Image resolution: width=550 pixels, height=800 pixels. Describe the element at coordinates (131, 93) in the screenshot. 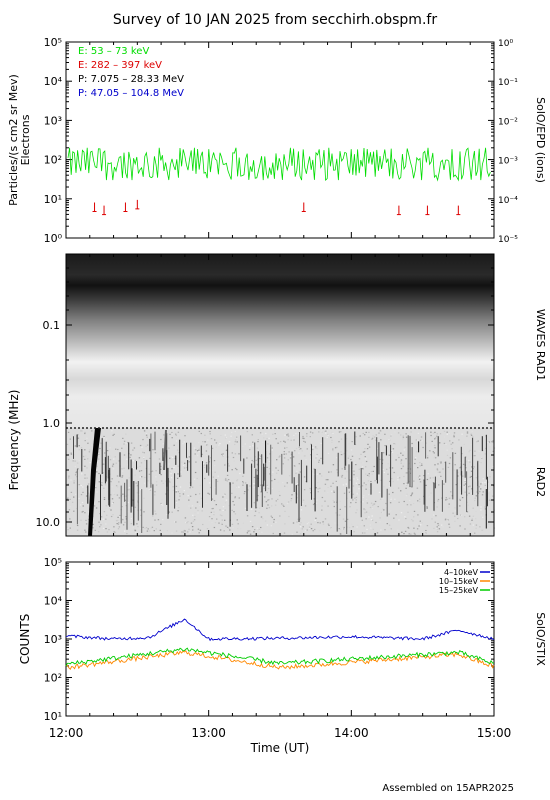

I see `epd-legend-entry: P: 47.05 – 104.8 MeV` at that location.